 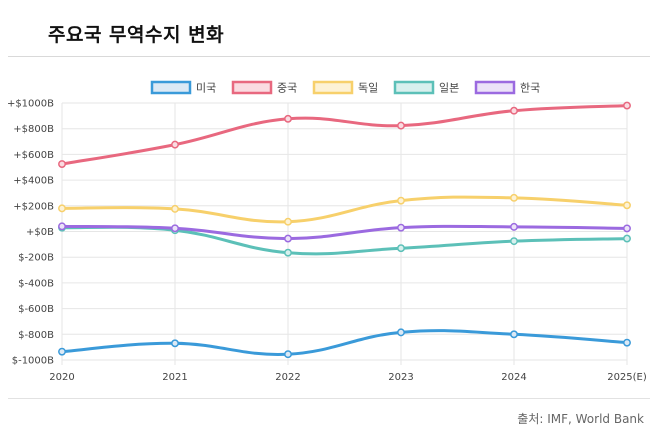 What do you see at coordinates (36, 258) in the screenshot?
I see `y-tick-label: $-200B` at bounding box center [36, 258].